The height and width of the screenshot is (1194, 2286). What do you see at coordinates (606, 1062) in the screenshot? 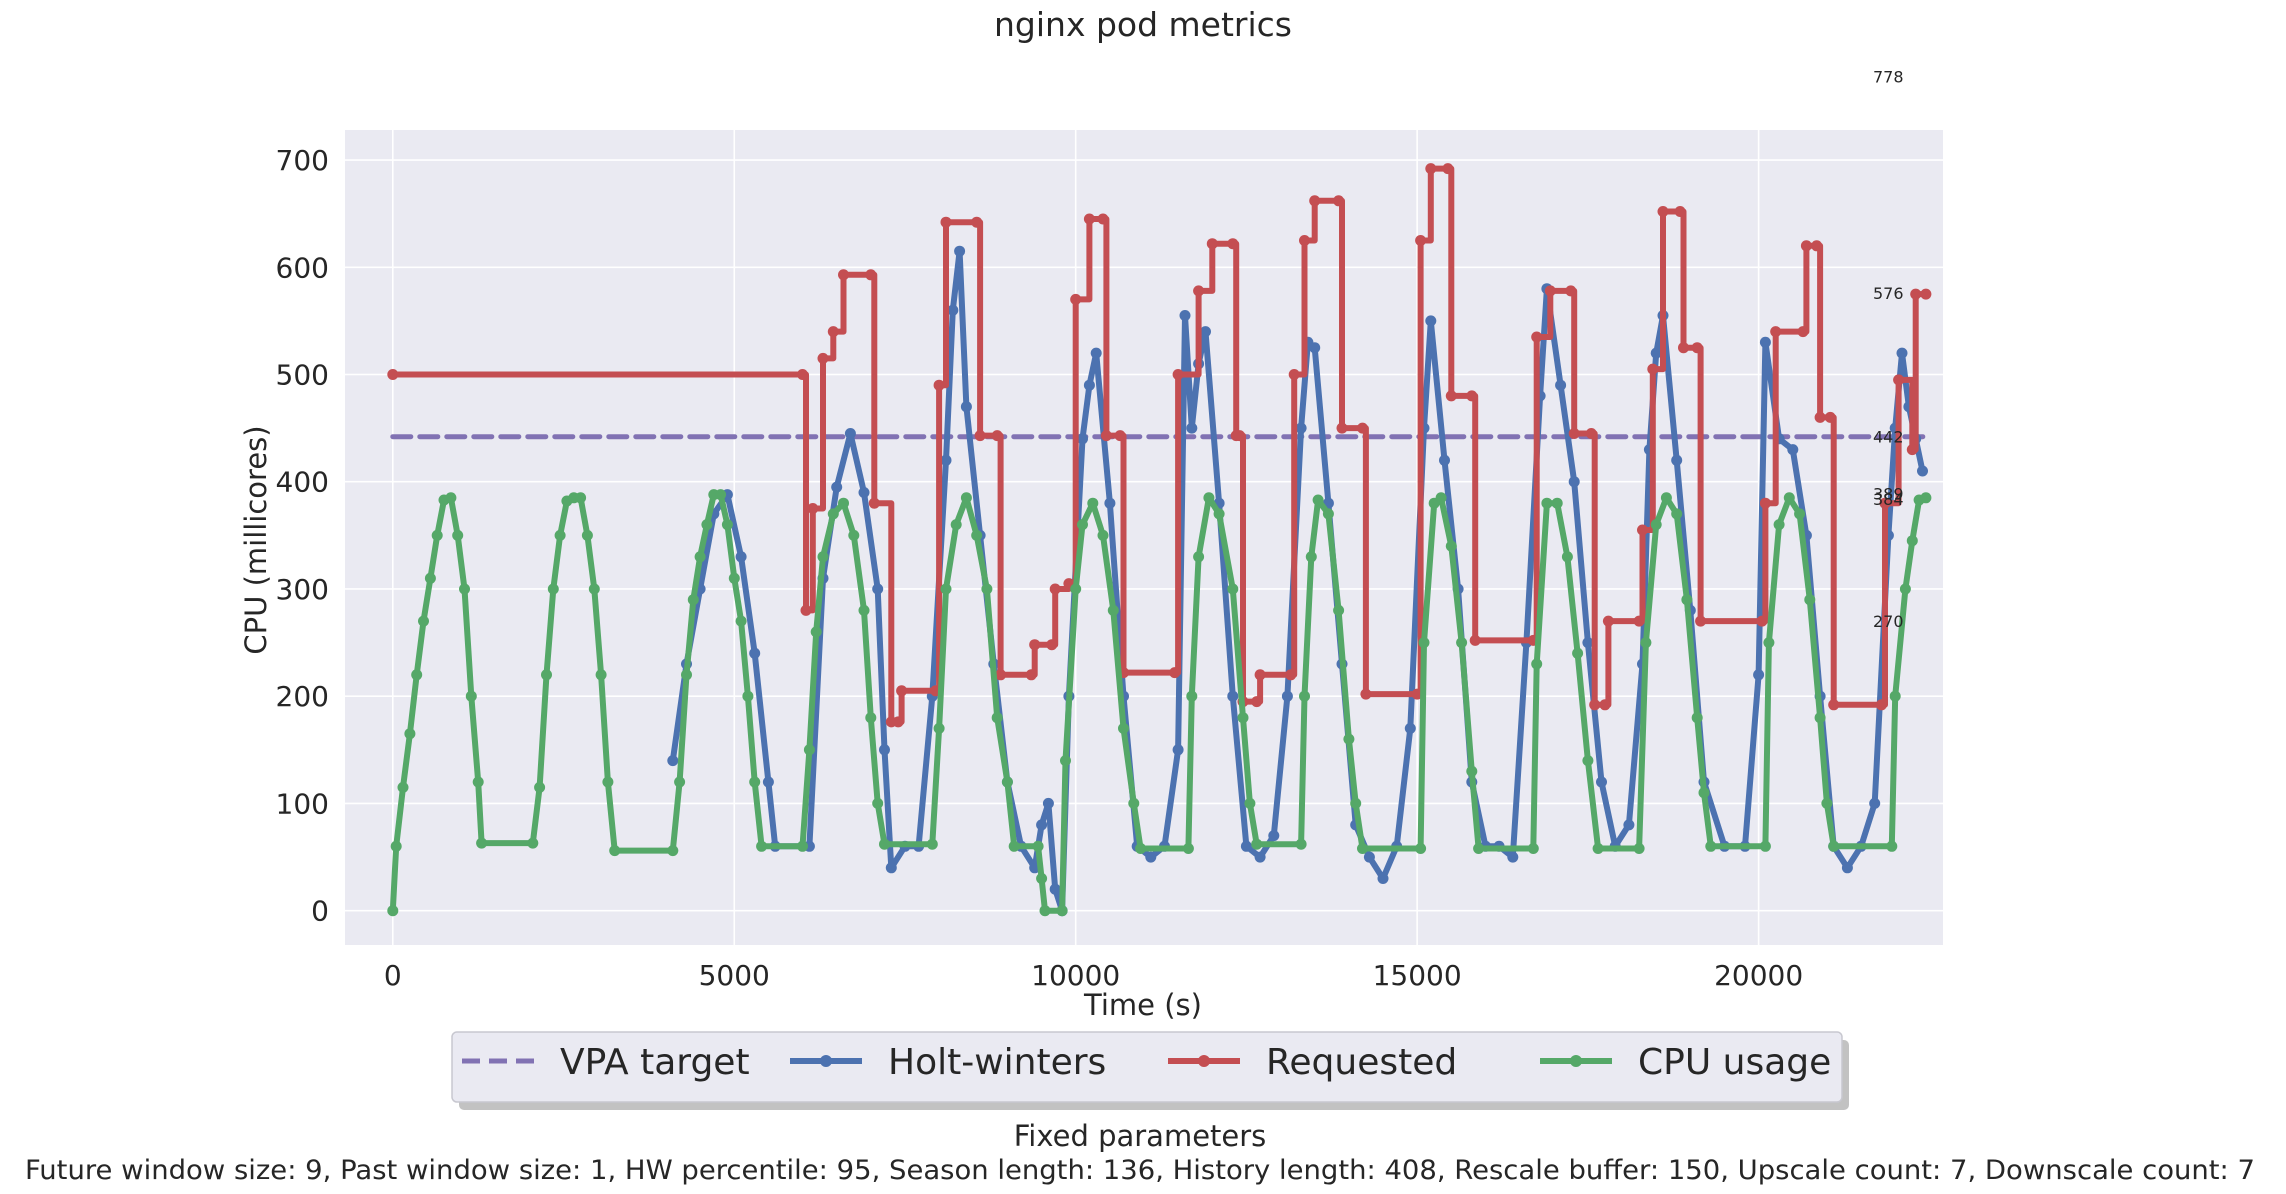
I see `legend-item-vpa-target: VPA target` at bounding box center [606, 1062].